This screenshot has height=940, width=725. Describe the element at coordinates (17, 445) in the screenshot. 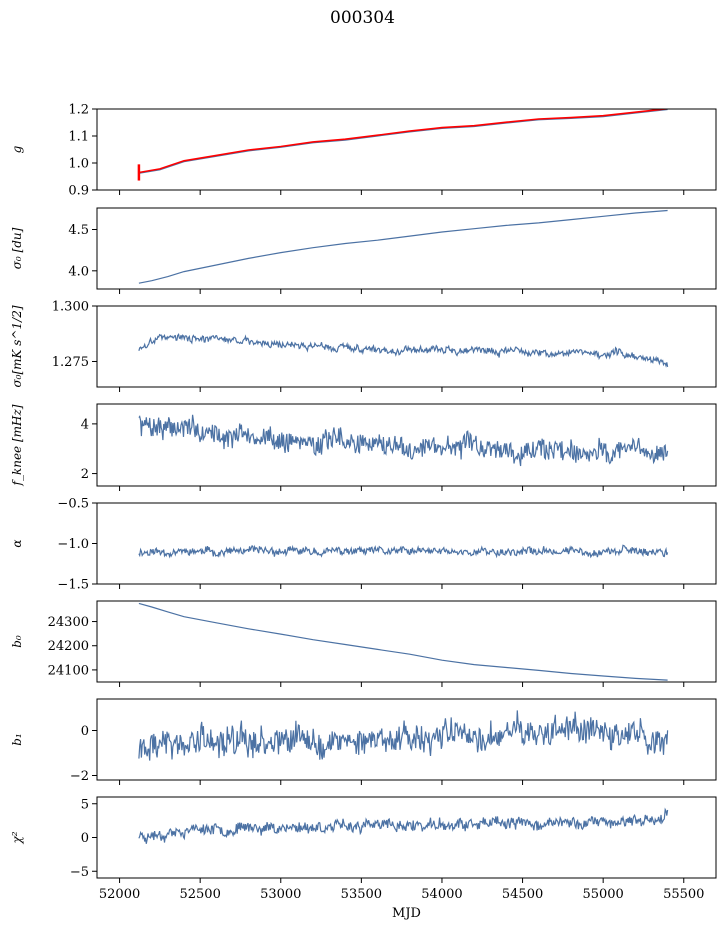

I see `ylabel-fknee: f_knee [mHz]` at that location.